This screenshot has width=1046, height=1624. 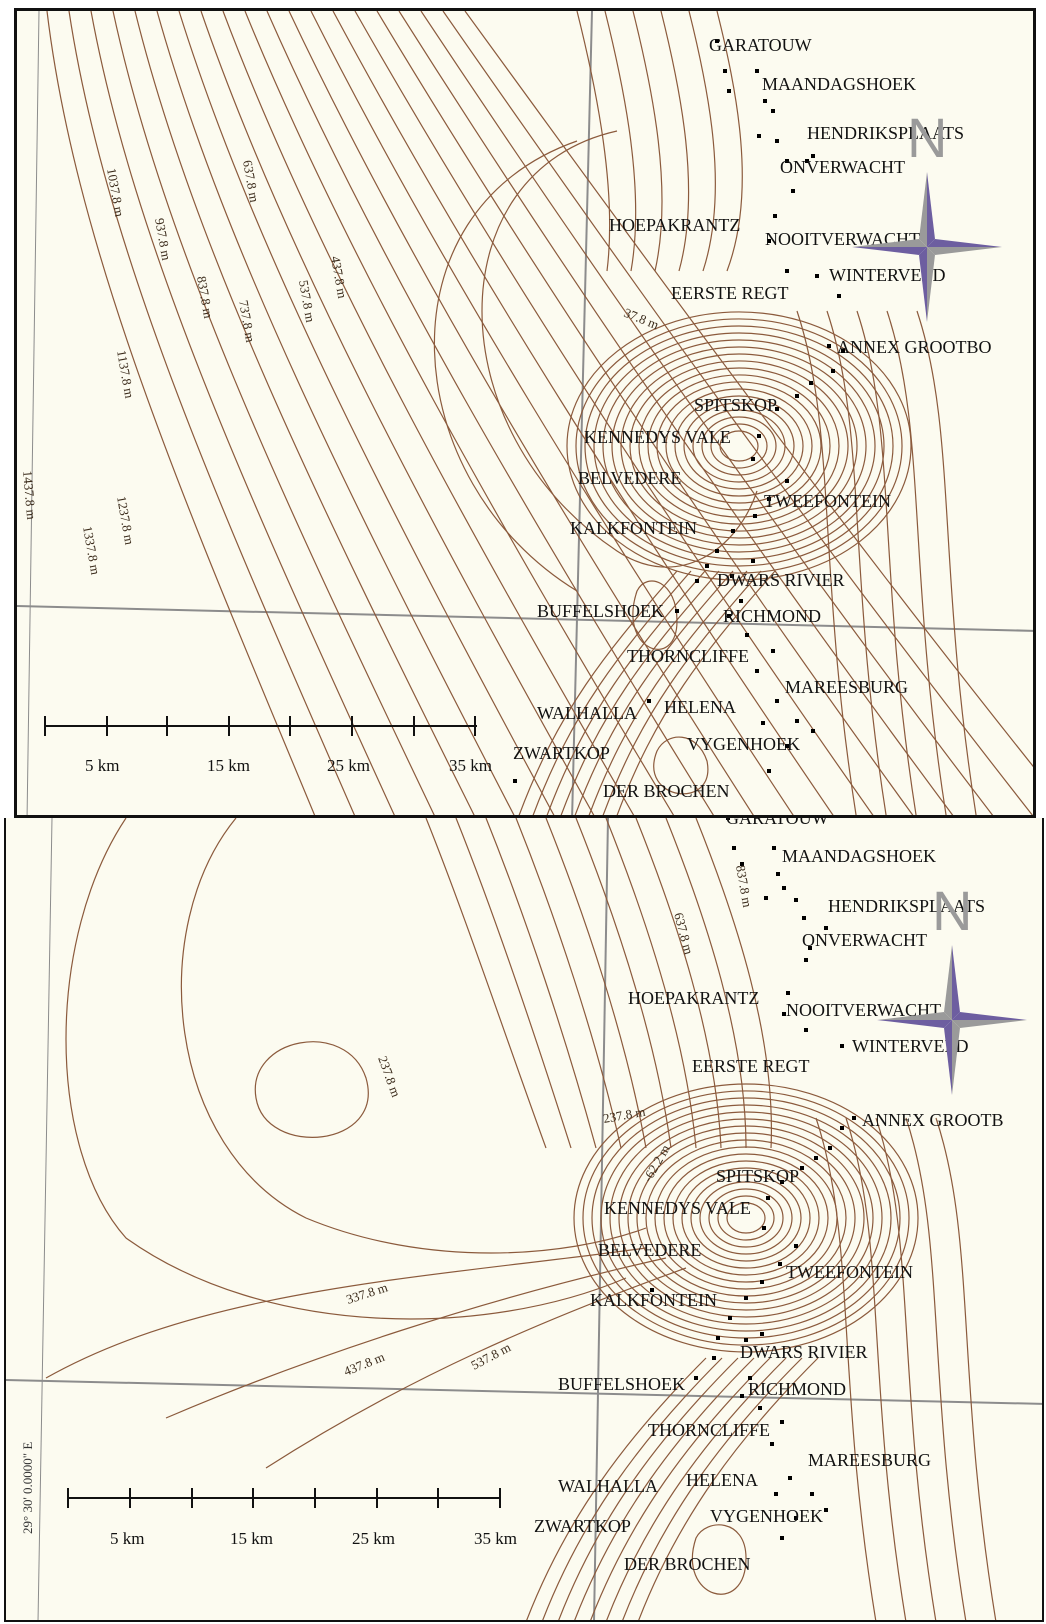 What do you see at coordinates (102, 765) in the screenshot?
I see `scale-label: 5 km` at bounding box center [102, 765].